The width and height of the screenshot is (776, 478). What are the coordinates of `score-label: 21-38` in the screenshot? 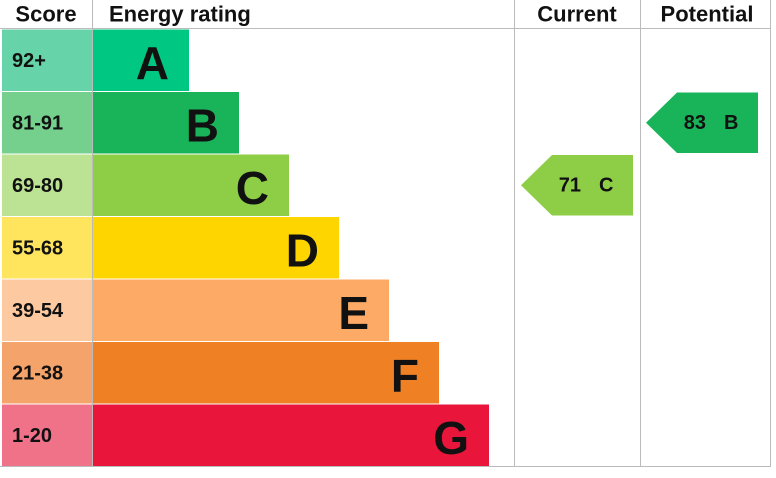 It's located at (37, 373).